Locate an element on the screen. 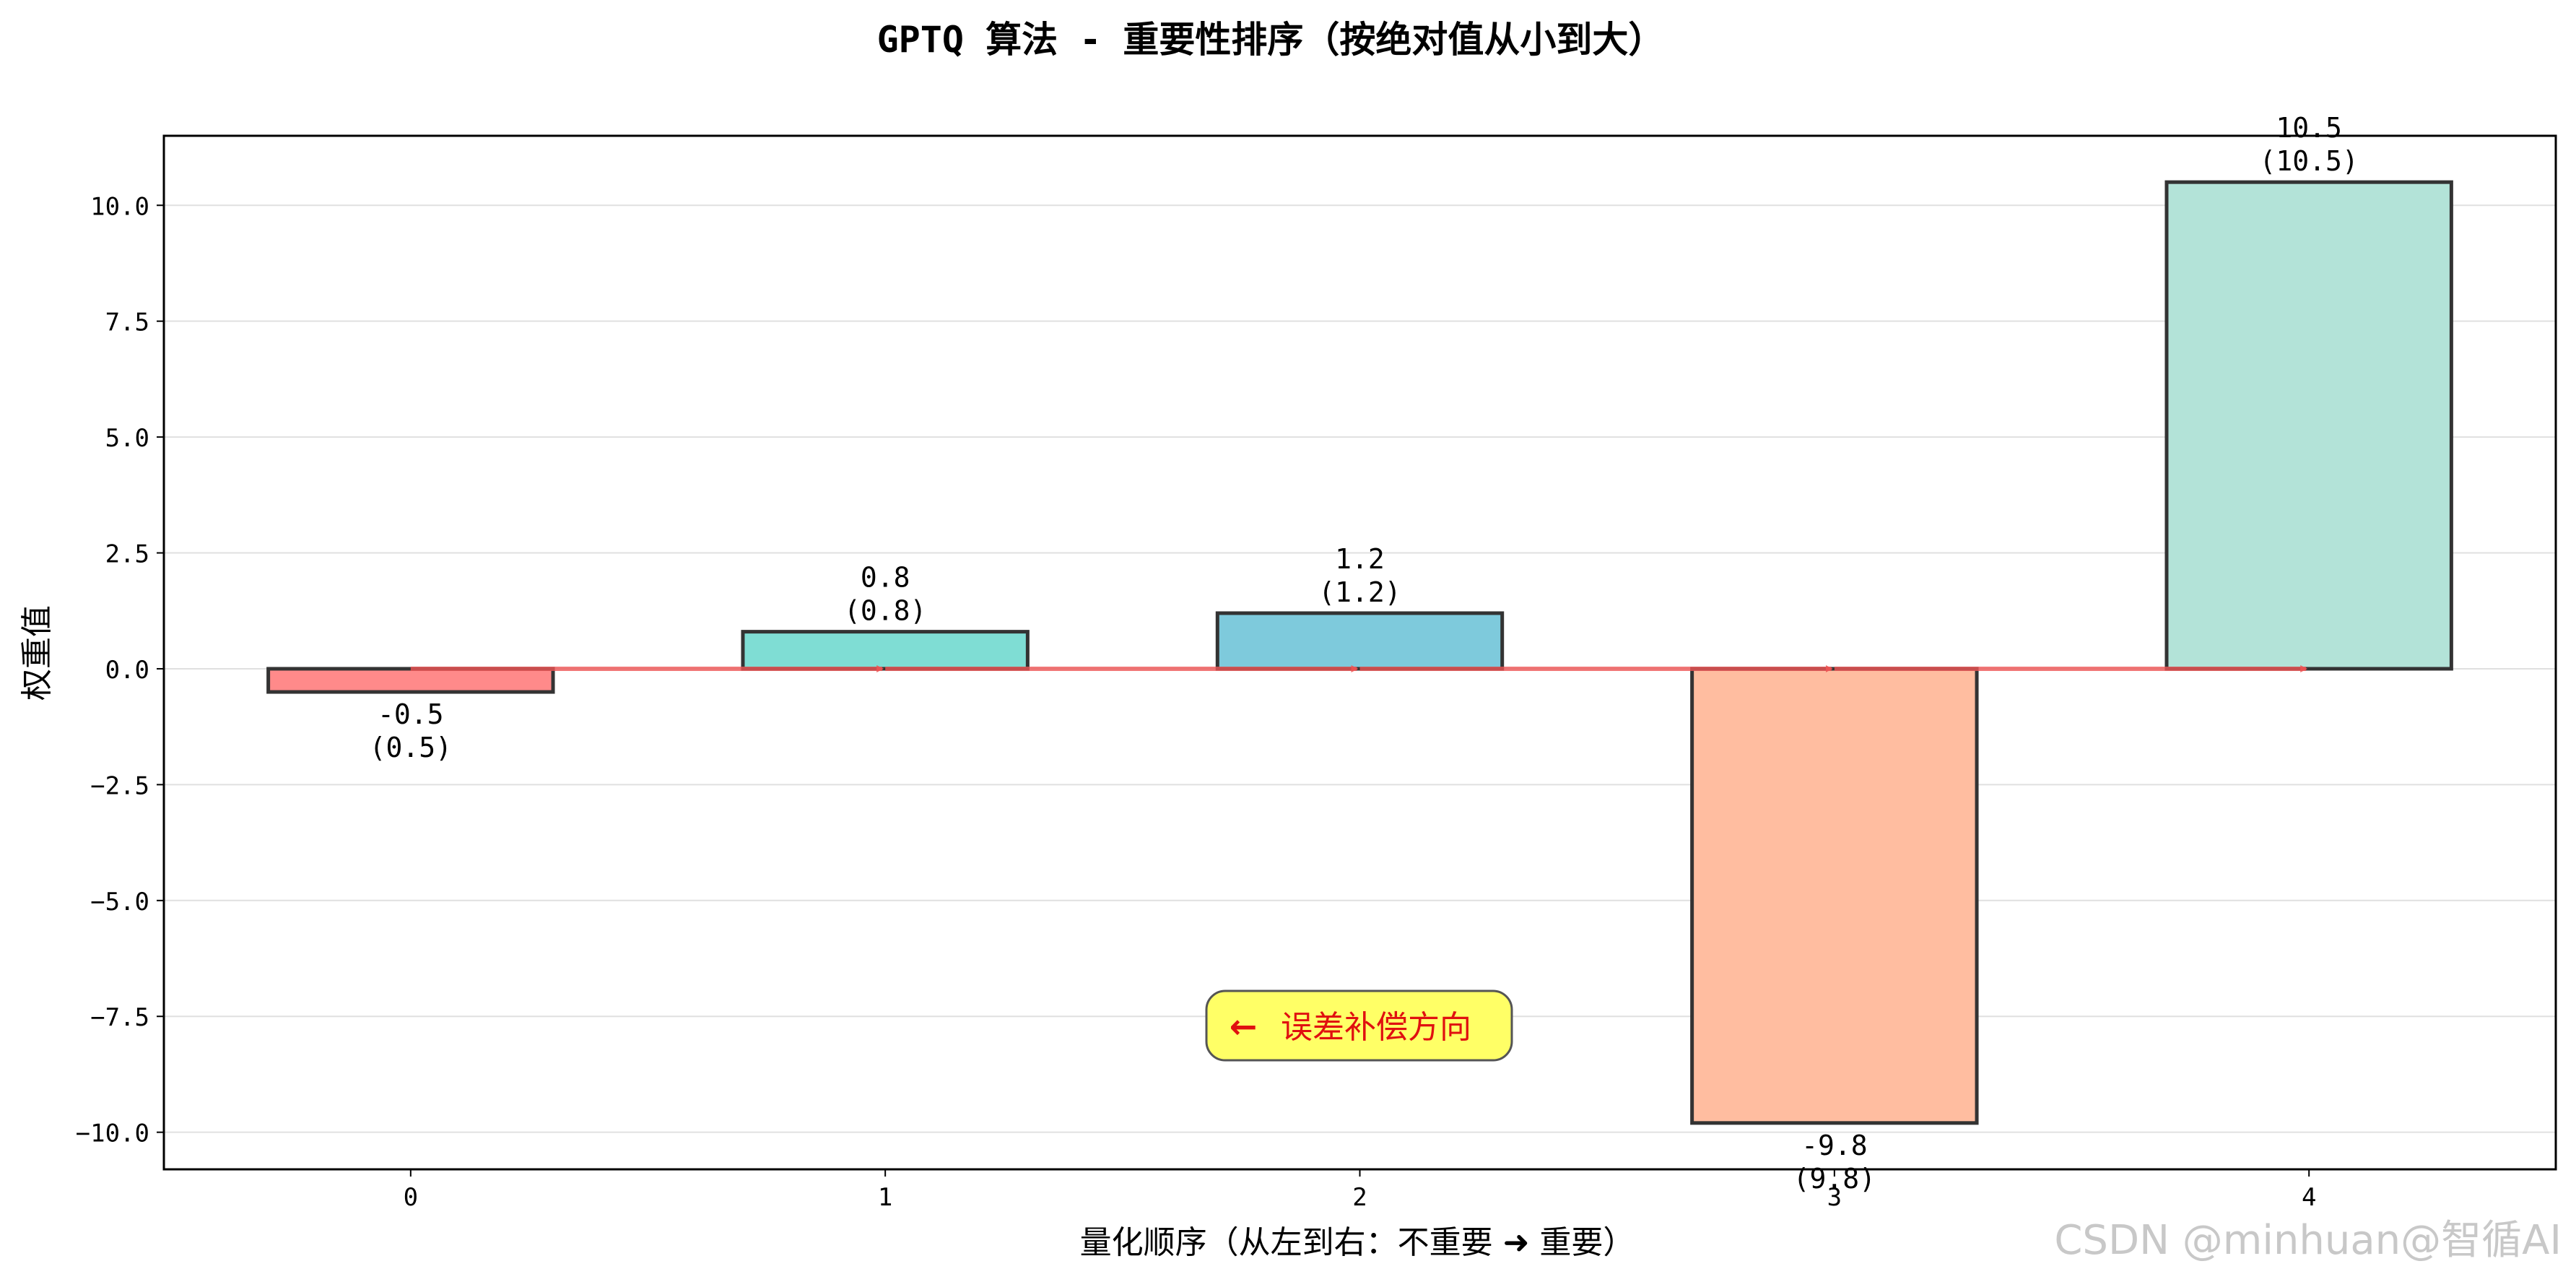  annotation-text: 误差补偿方向 is located at coordinates (1376, 1027).